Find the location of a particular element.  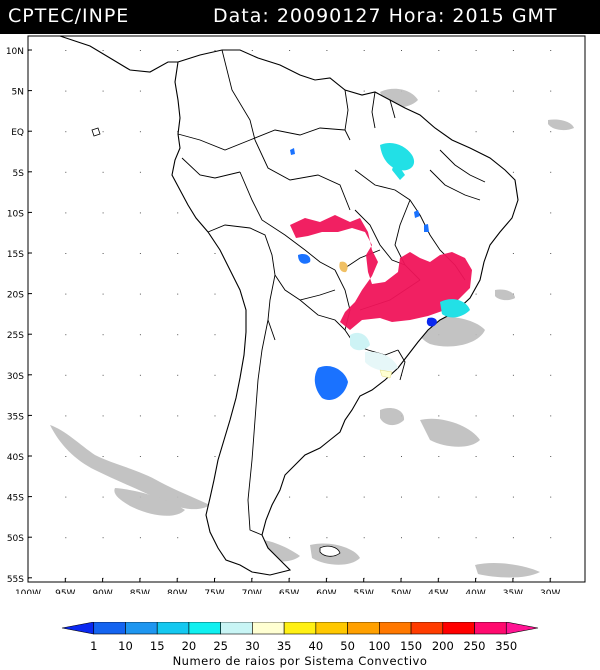

colorbar-tick-label: 350 is located at coordinates (506, 646).